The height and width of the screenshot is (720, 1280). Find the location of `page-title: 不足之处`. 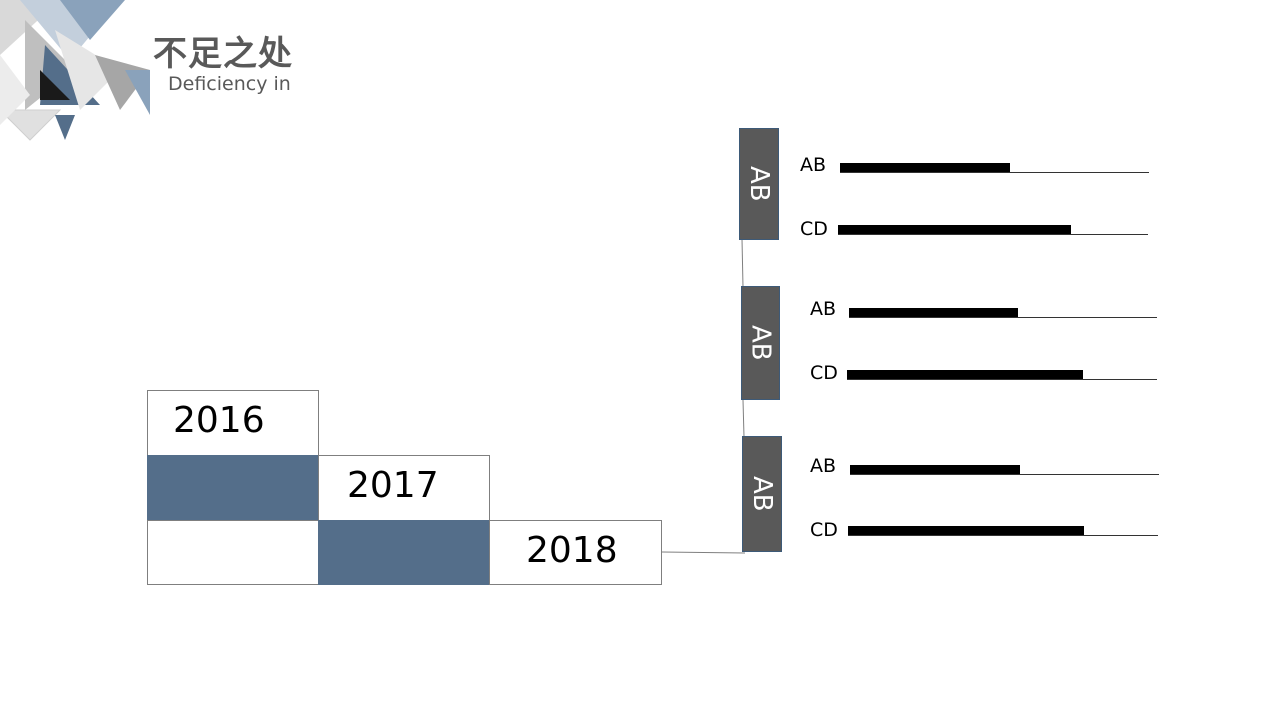

page-title: 不足之处 is located at coordinates (223, 54).